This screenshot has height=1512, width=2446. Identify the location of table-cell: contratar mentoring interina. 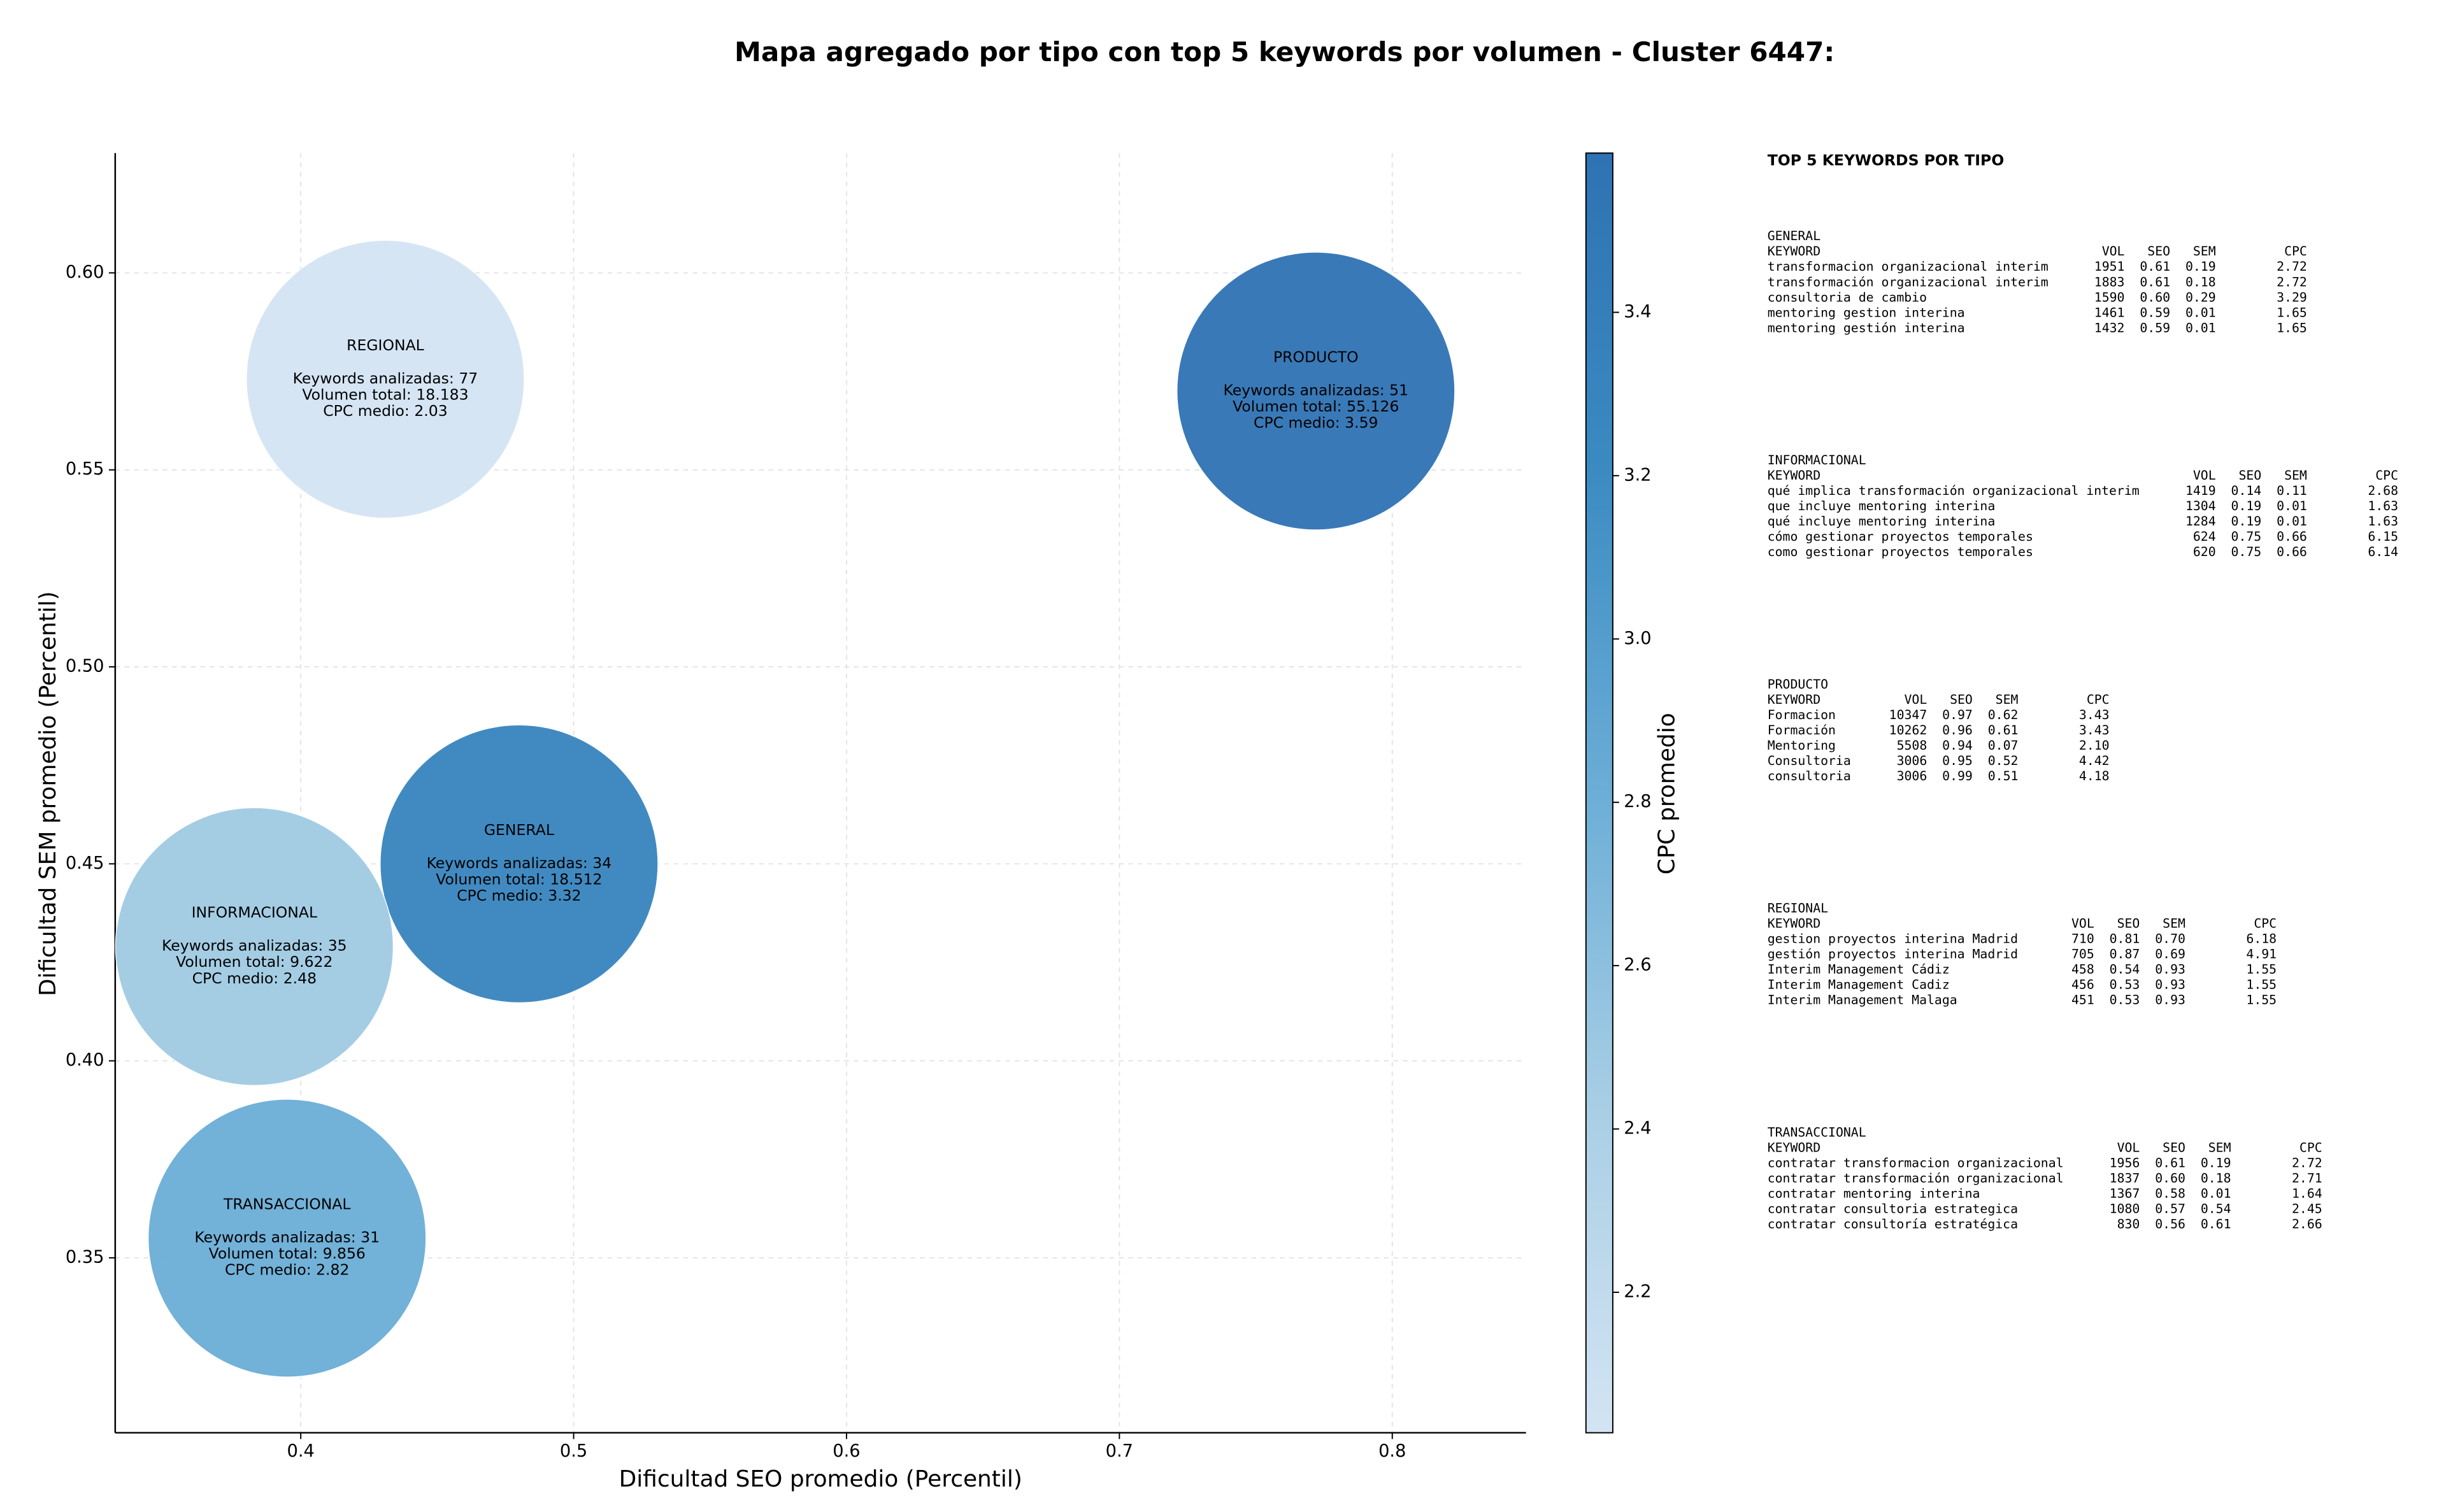
(1874, 1193).